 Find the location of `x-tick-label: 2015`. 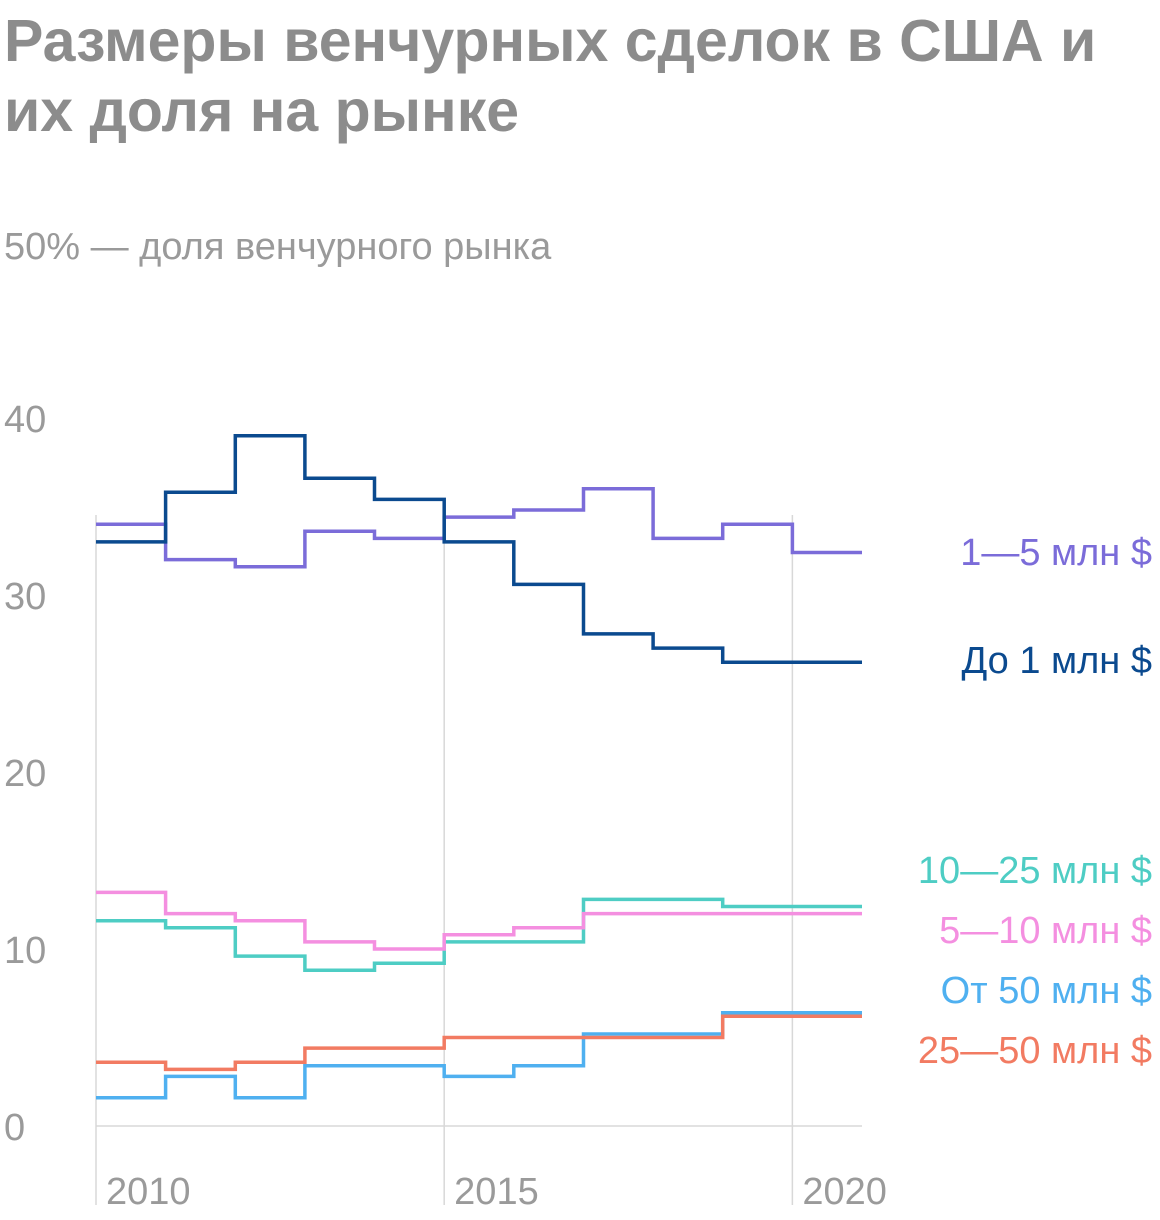

x-tick-label: 2015 is located at coordinates (496, 1192).